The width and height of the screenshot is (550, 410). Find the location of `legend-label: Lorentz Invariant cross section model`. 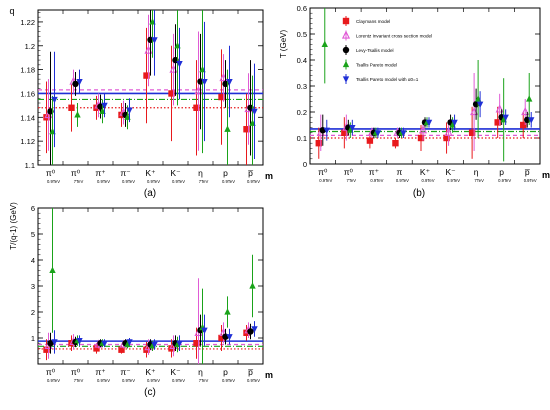

legend-label: Lorentz Invariant cross section model is located at coordinates (394, 36).